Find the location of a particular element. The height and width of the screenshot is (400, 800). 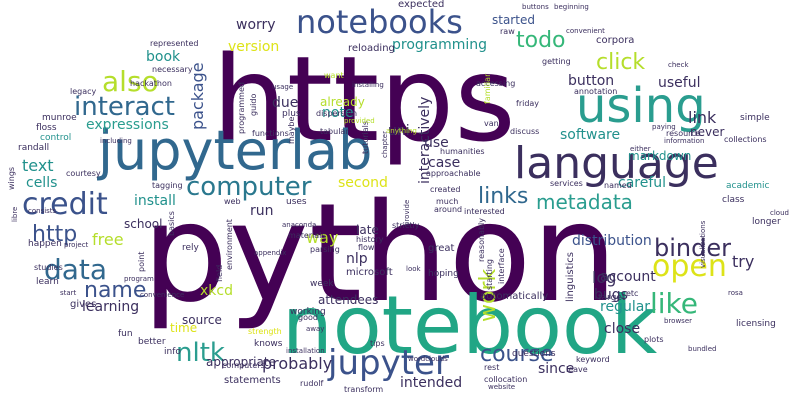

word-libre: libre is located at coordinates (15, 214).